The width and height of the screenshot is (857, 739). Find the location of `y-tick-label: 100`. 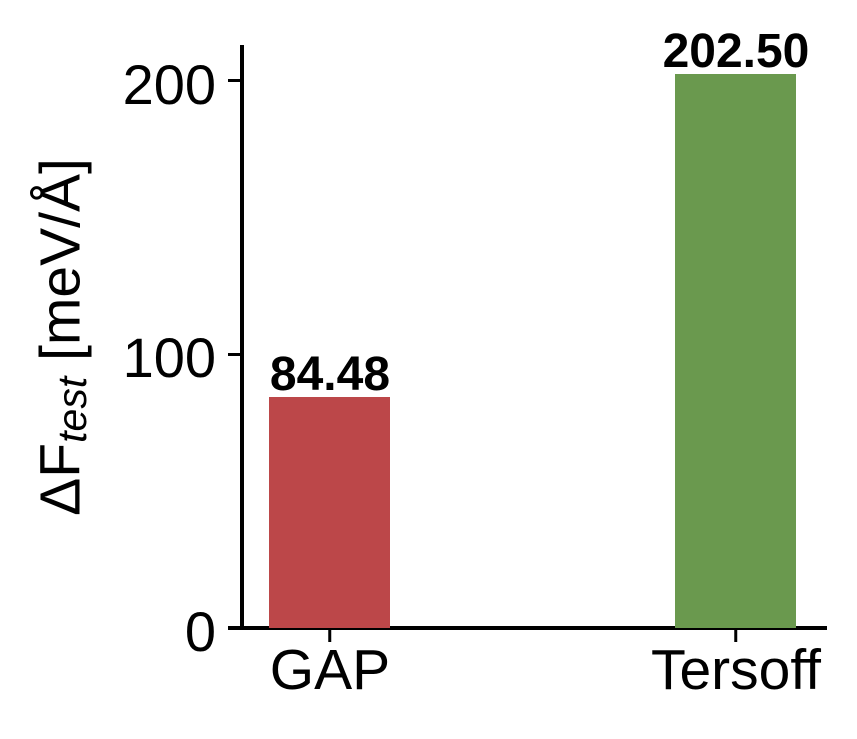

y-tick-label: 100 is located at coordinates (169, 358).